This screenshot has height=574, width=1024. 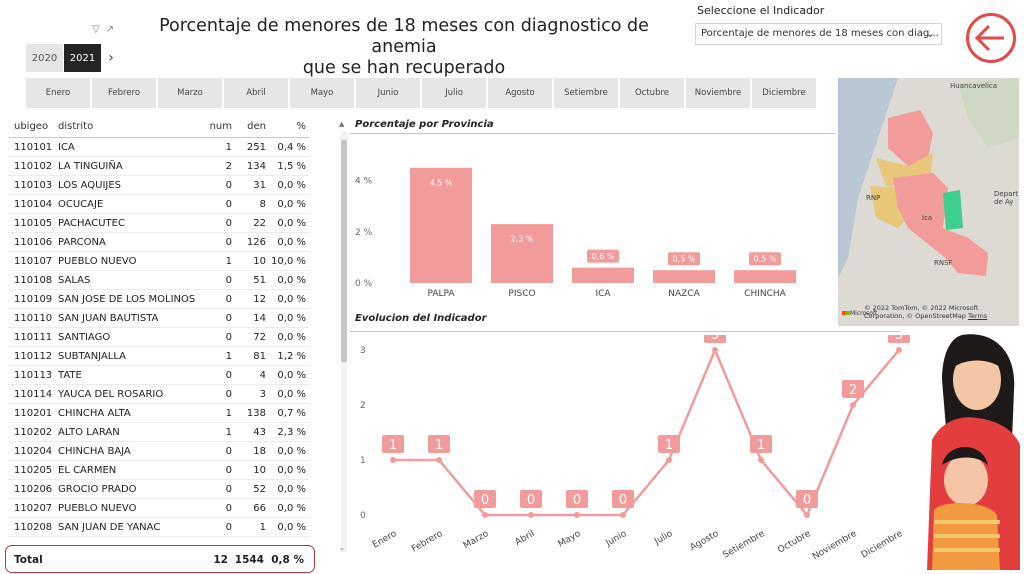 What do you see at coordinates (33, 394) in the screenshot?
I see `table-cell: 110114` at bounding box center [33, 394].